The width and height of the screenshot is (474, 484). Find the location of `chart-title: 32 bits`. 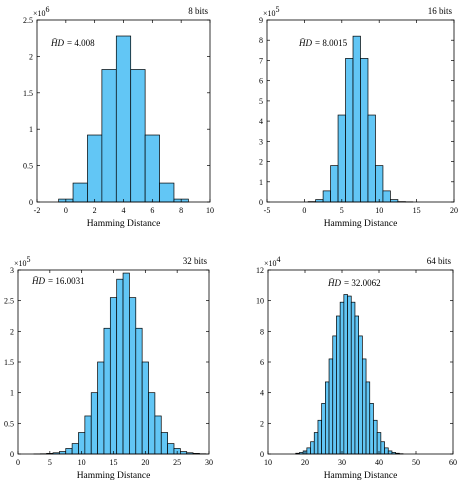

chart-title: 32 bits is located at coordinates (195, 261).